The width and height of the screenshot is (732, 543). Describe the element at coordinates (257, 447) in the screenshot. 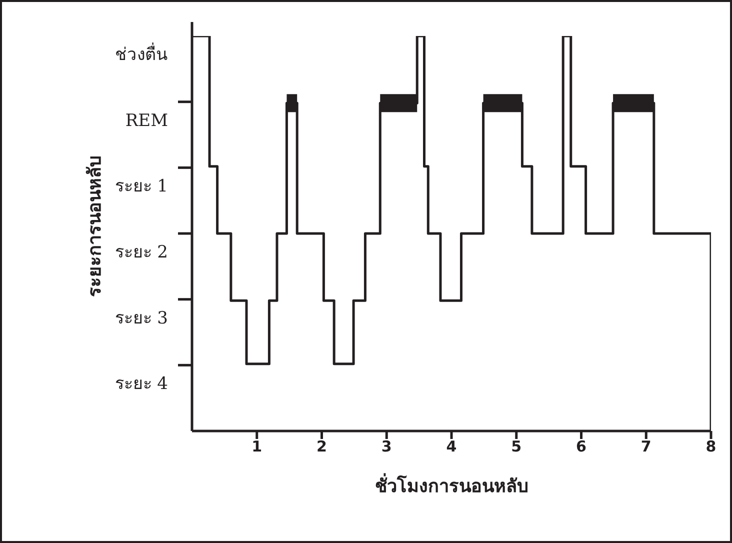

I see `x-tick-label: 1` at that location.